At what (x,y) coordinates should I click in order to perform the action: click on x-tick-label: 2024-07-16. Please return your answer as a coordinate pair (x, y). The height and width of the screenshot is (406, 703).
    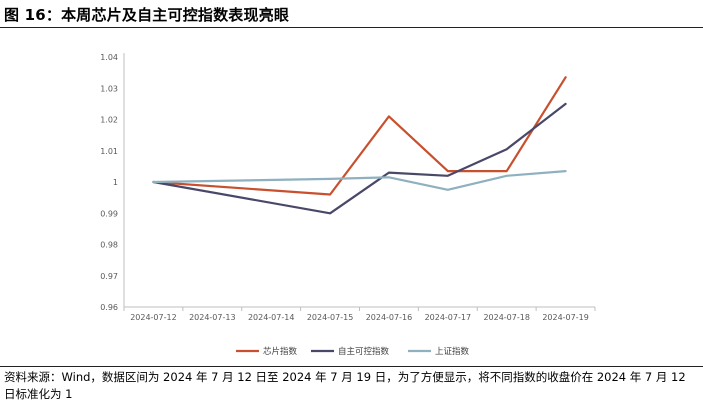
    Looking at the image, I should click on (389, 317).